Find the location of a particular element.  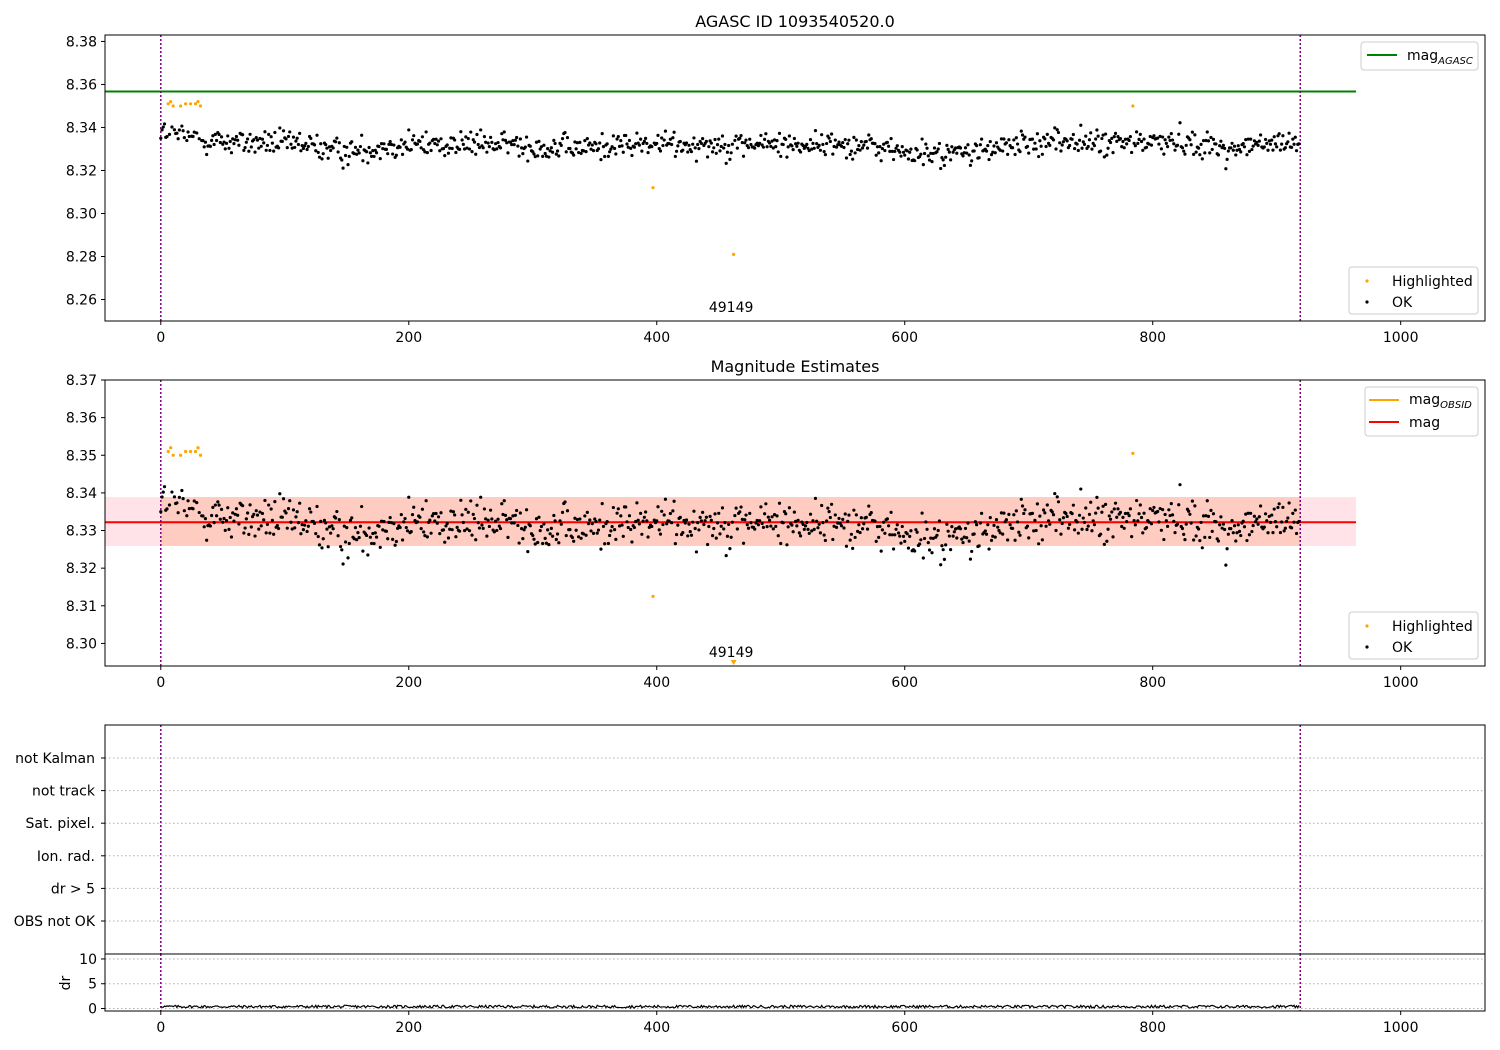

x-tick-label: 800 is located at coordinates (1152, 683).